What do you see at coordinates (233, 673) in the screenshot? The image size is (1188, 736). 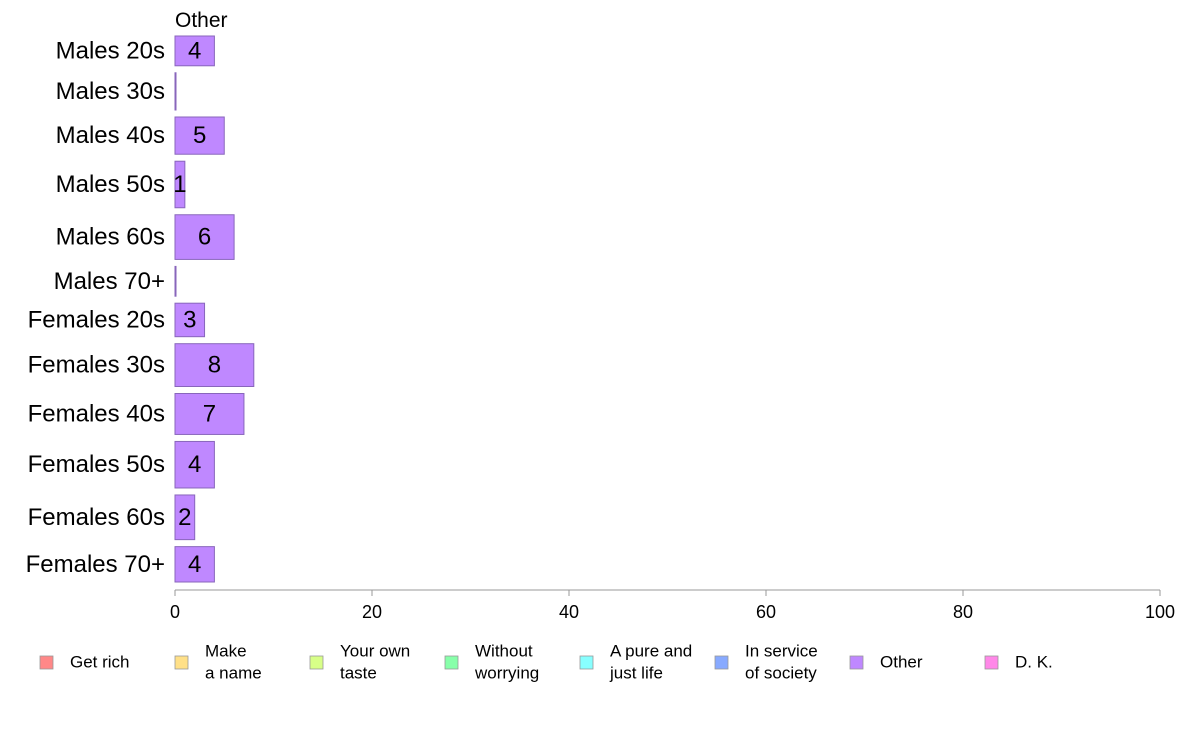 I see `legend-label: a name` at bounding box center [233, 673].